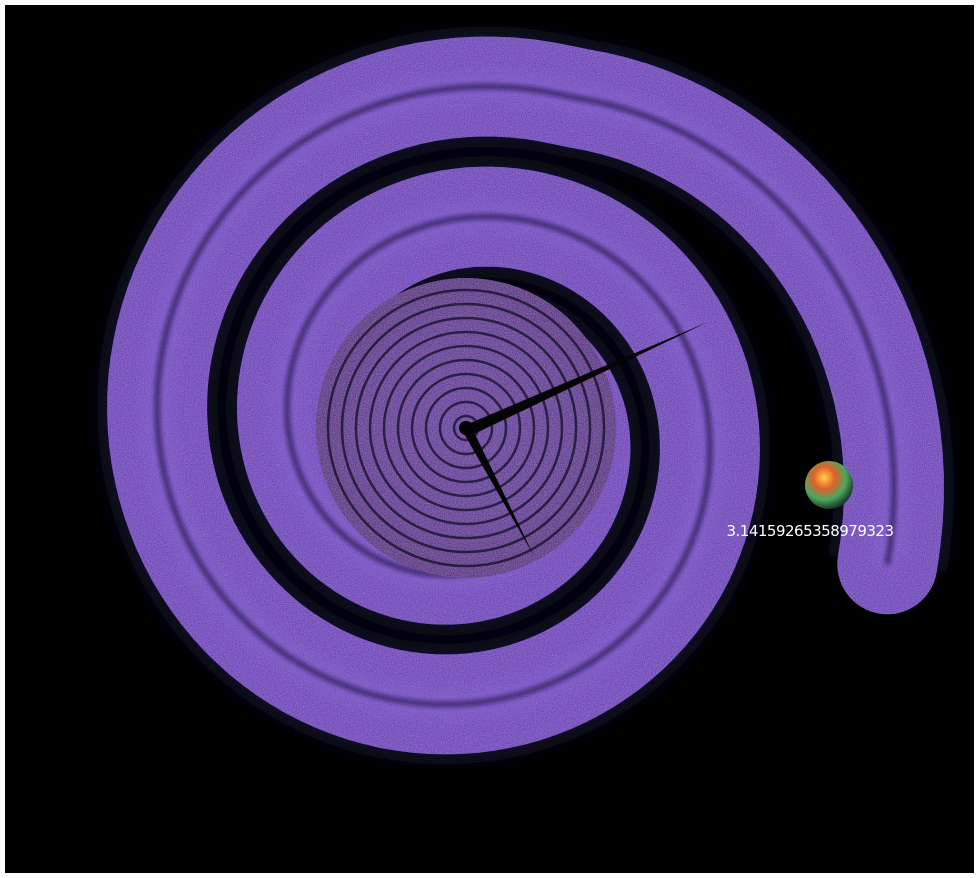 The height and width of the screenshot is (878, 979). What do you see at coordinates (809, 531) in the screenshot?
I see `readout: 3.14159265358979323` at bounding box center [809, 531].